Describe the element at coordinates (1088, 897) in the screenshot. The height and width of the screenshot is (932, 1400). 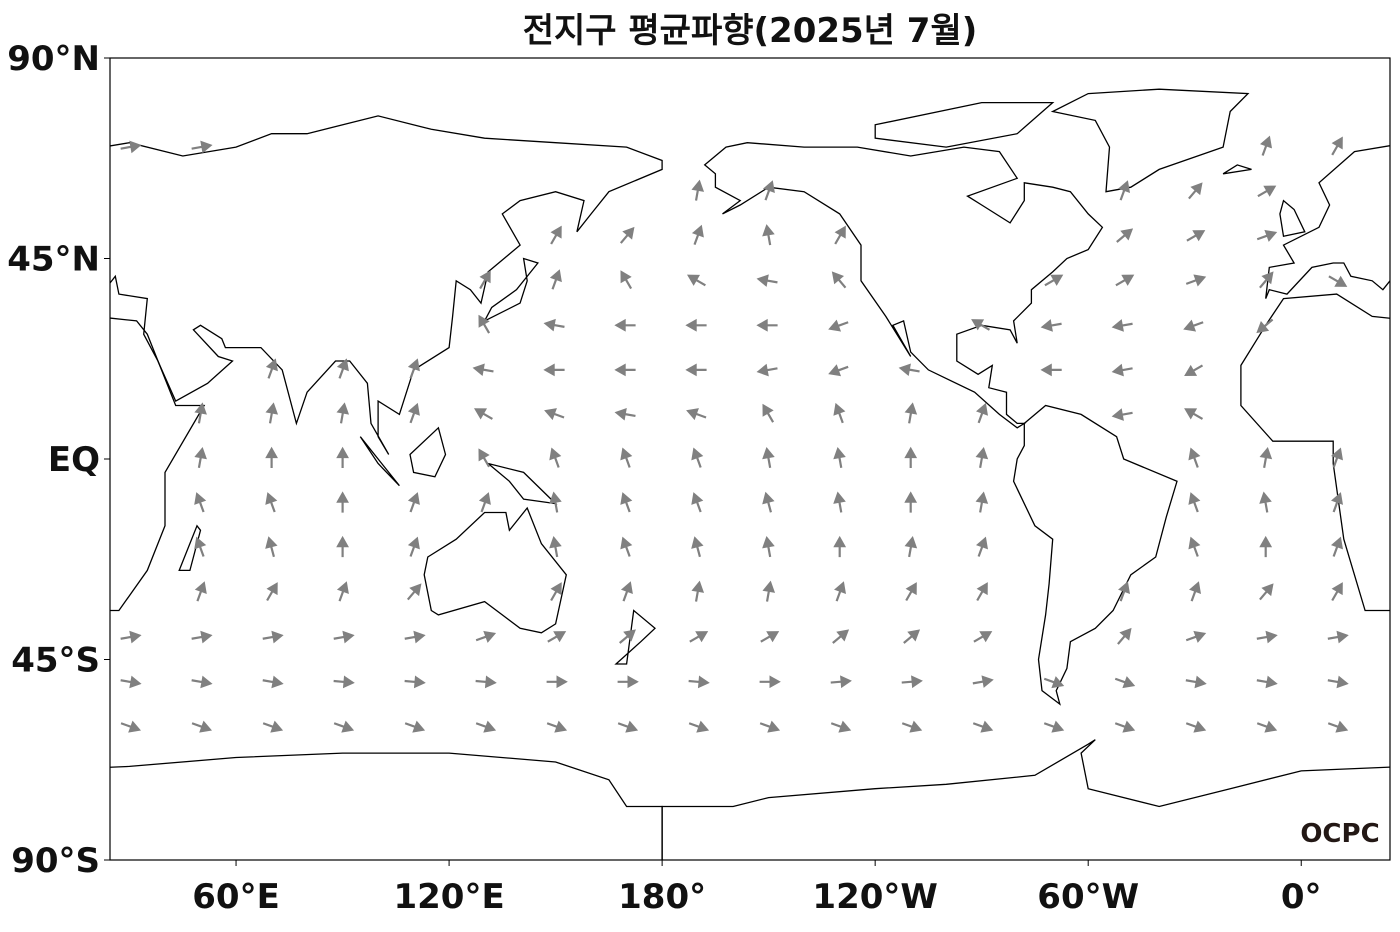
I see `lon-tick-label: 60°W` at that location.